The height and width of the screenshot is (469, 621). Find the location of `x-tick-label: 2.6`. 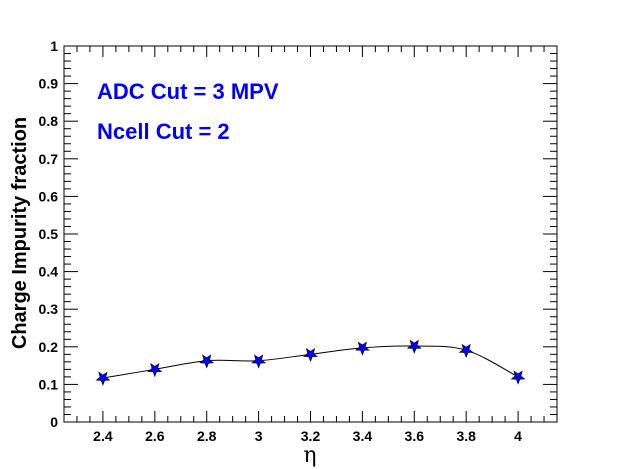

x-tick-label: 2.6 is located at coordinates (155, 436).